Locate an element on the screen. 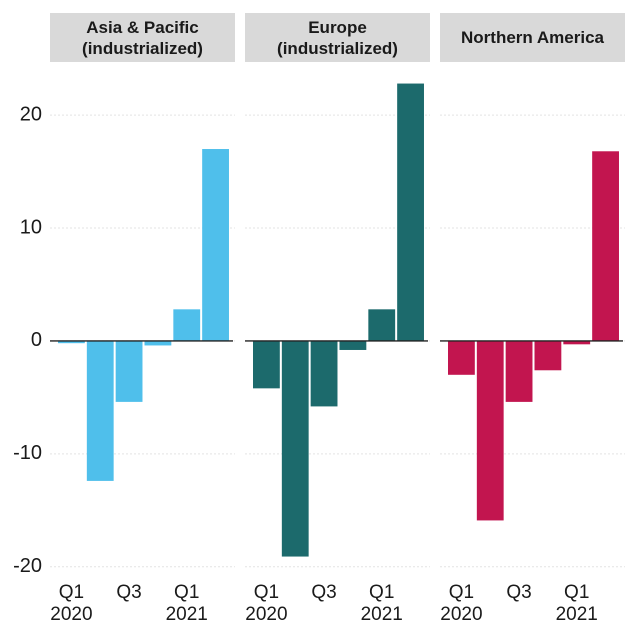 The height and width of the screenshot is (628, 625). facet-title: Northern America is located at coordinates (532, 37).